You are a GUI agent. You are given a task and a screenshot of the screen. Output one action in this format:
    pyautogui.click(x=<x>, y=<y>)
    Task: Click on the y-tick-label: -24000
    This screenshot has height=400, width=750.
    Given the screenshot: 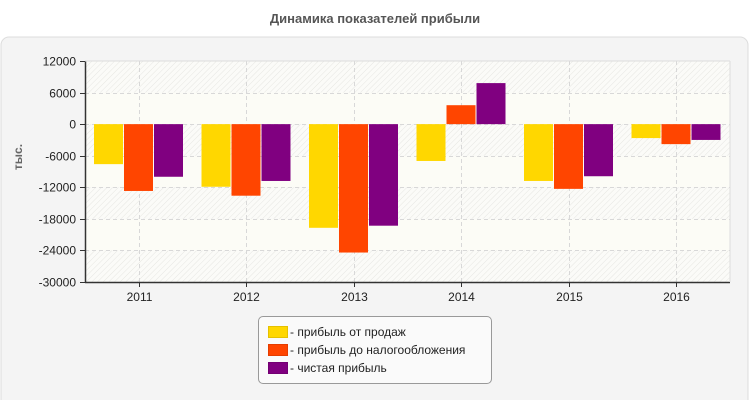 What is the action you would take?
    pyautogui.click(x=58, y=251)
    